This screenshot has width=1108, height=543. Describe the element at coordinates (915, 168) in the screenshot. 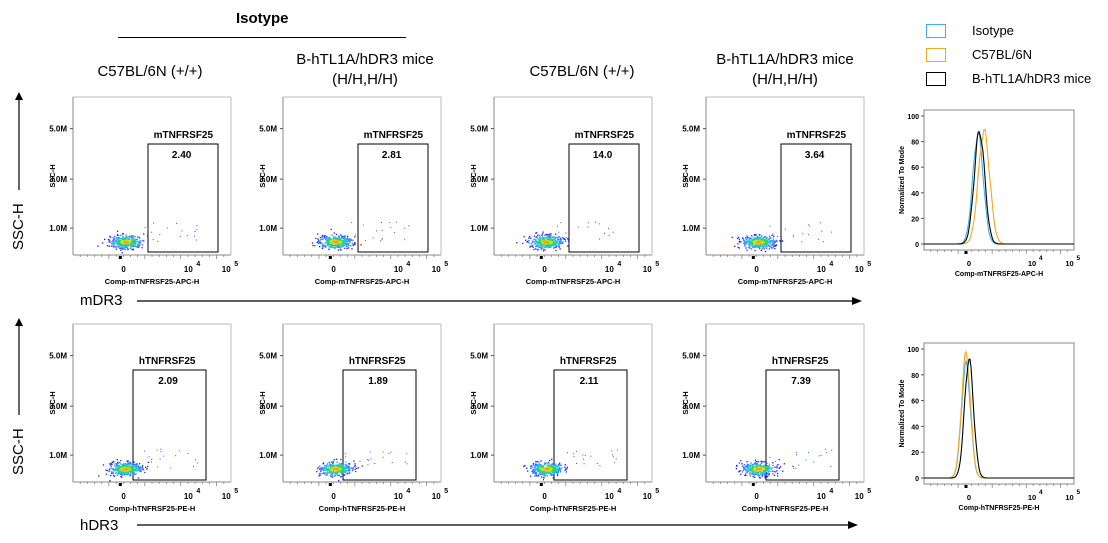

I see `y-tick-label: 60` at that location.